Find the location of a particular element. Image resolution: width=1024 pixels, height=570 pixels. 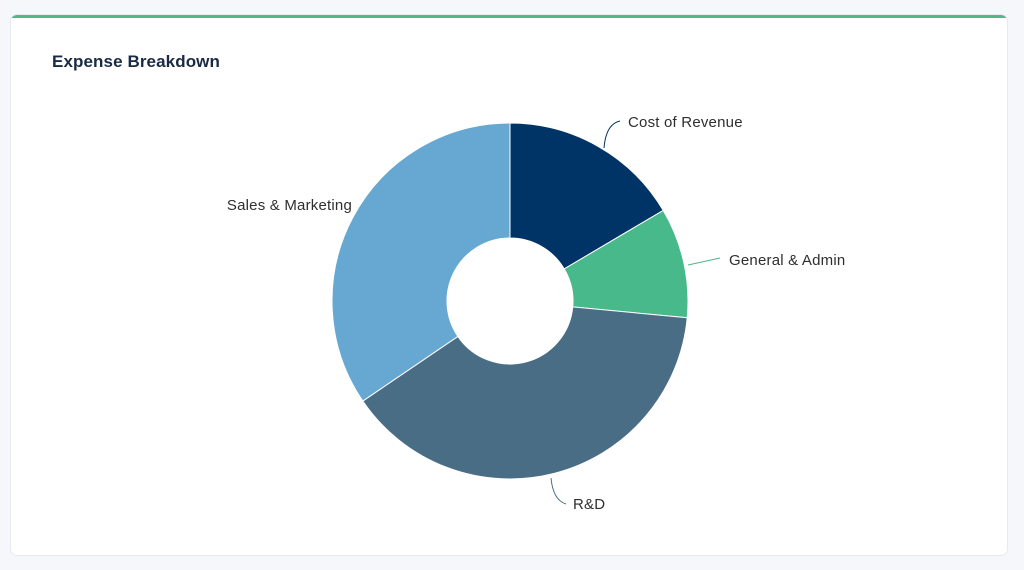

leader-line-general-and-admin is located at coordinates (704, 261).